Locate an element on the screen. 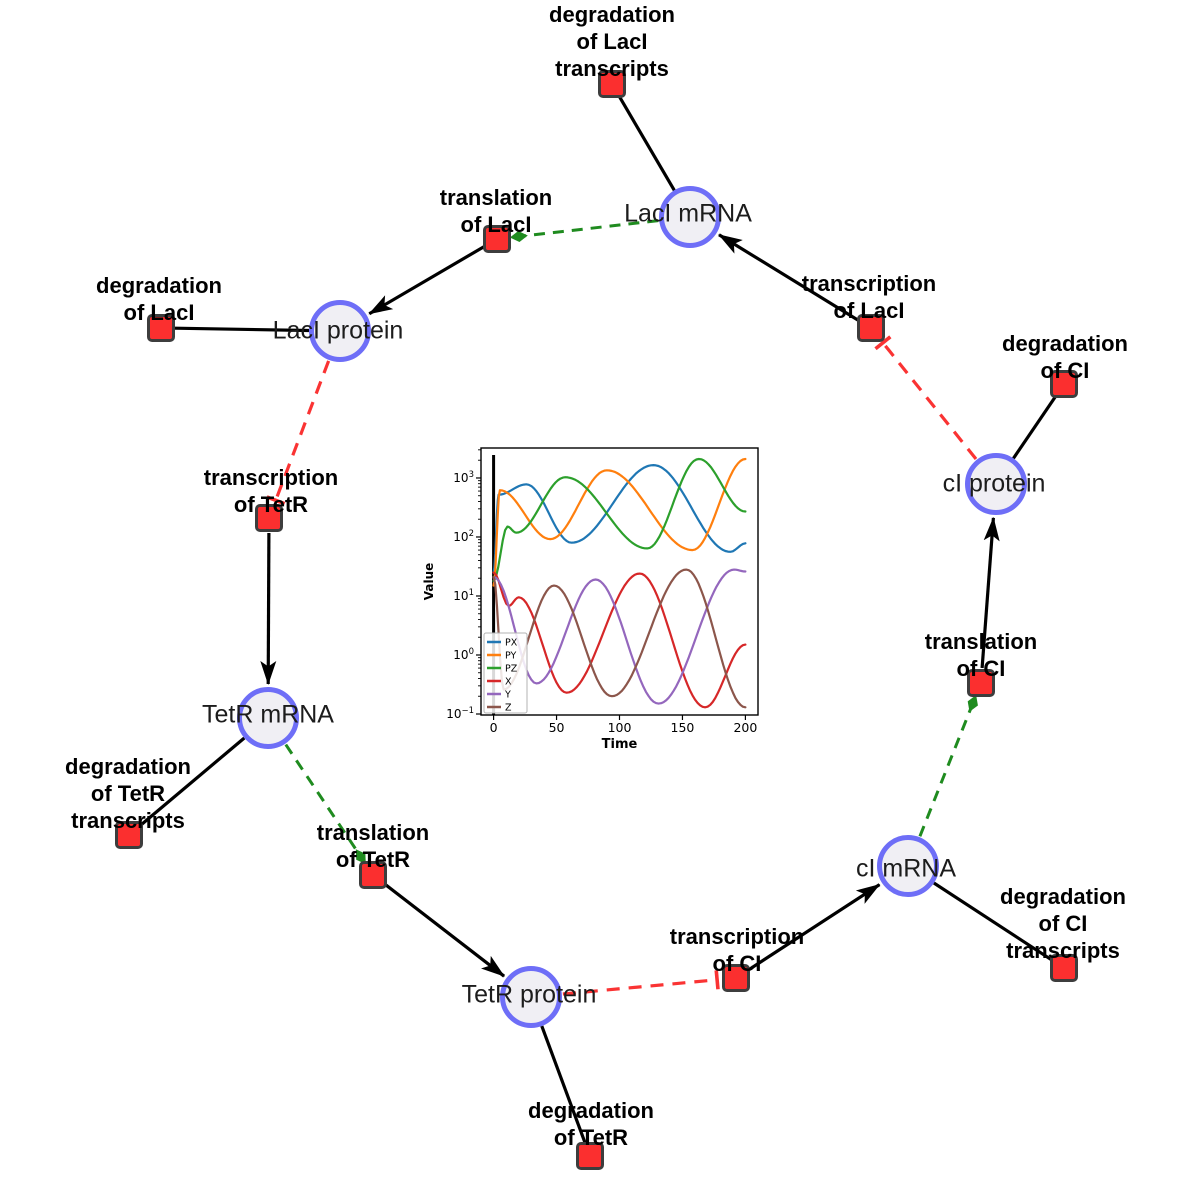 The image size is (1189, 1200). species-node-ci_mrna is located at coordinates (908, 866).